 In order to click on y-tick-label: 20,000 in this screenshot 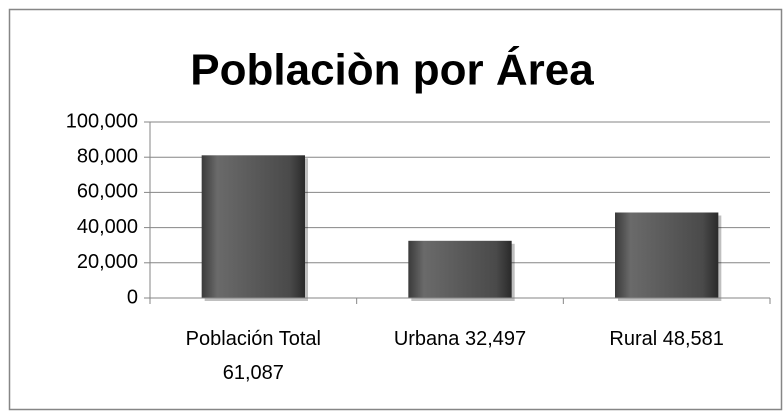, I will do `click(107, 262)`.